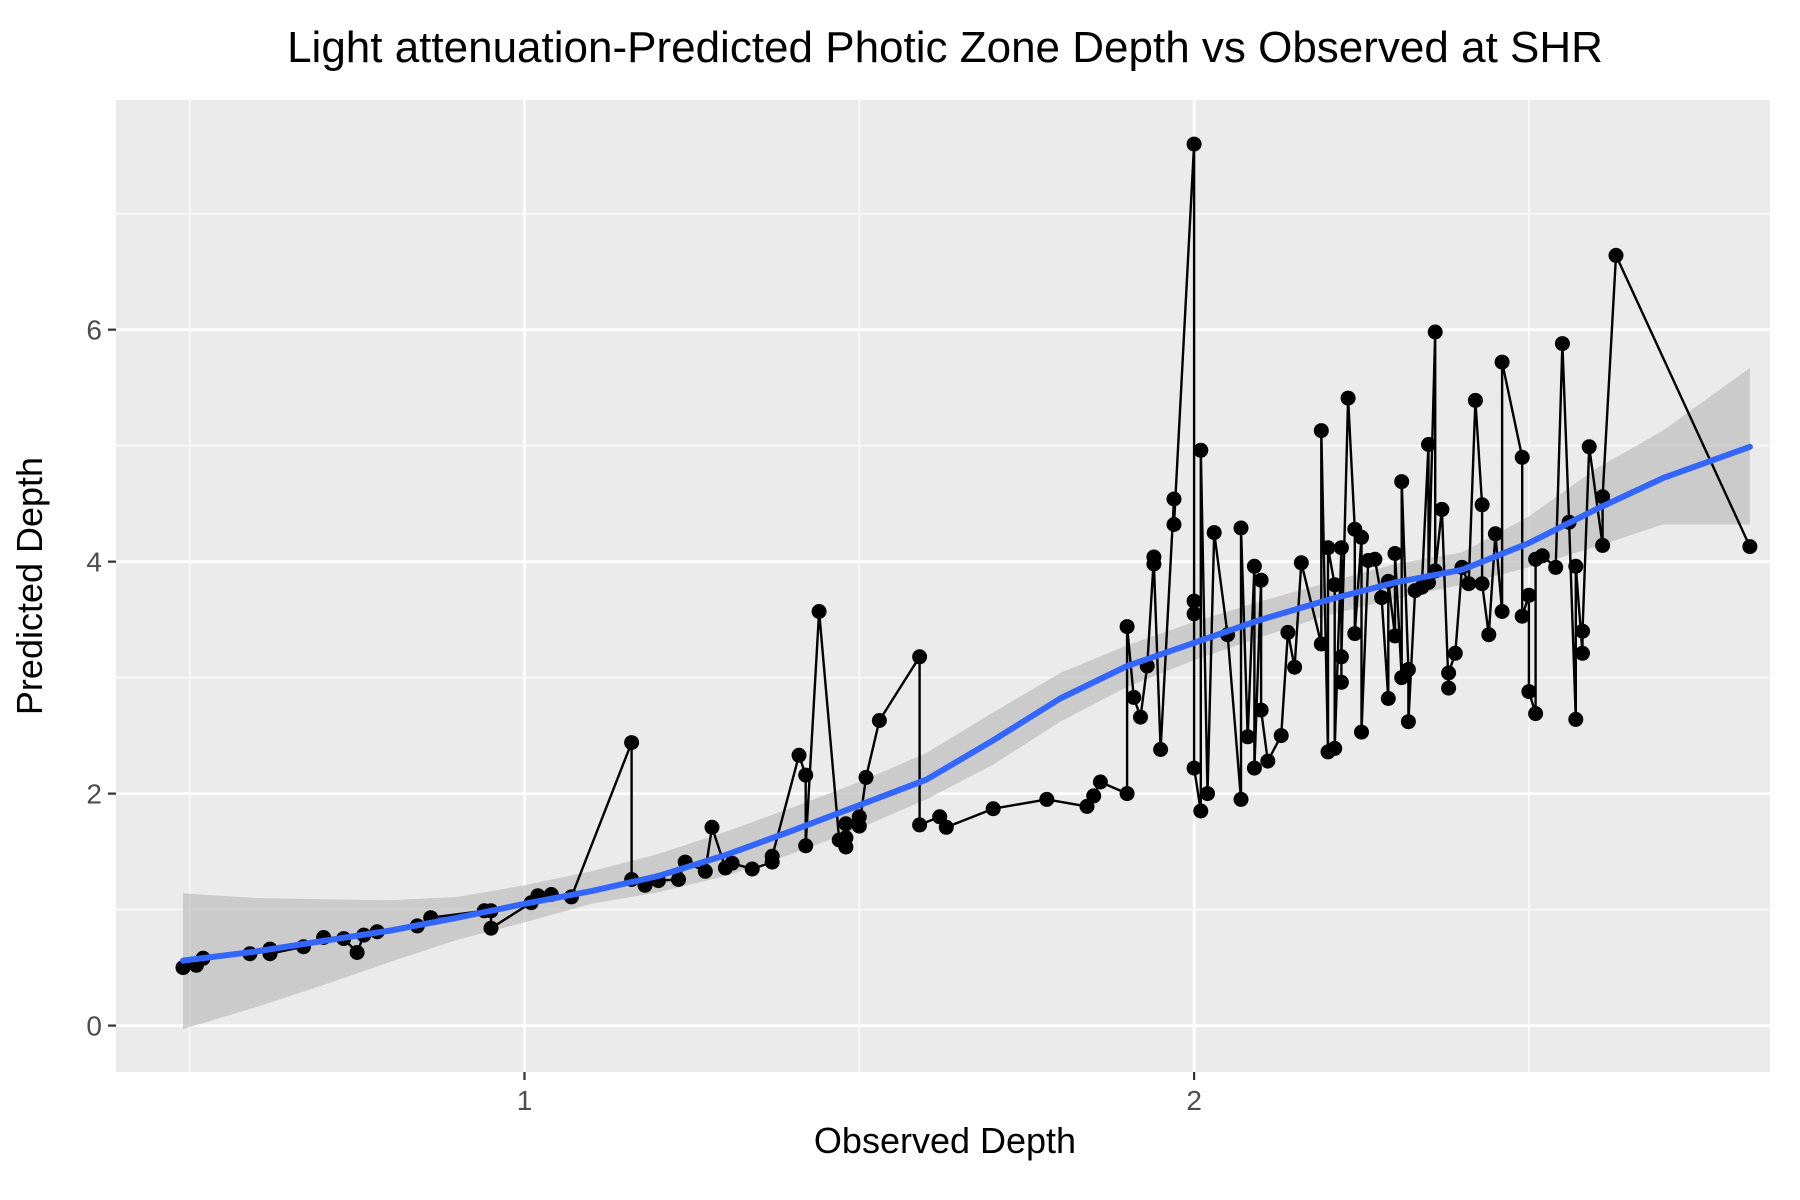  Describe the element at coordinates (94, 330) in the screenshot. I see `y-tick-label: 6` at that location.